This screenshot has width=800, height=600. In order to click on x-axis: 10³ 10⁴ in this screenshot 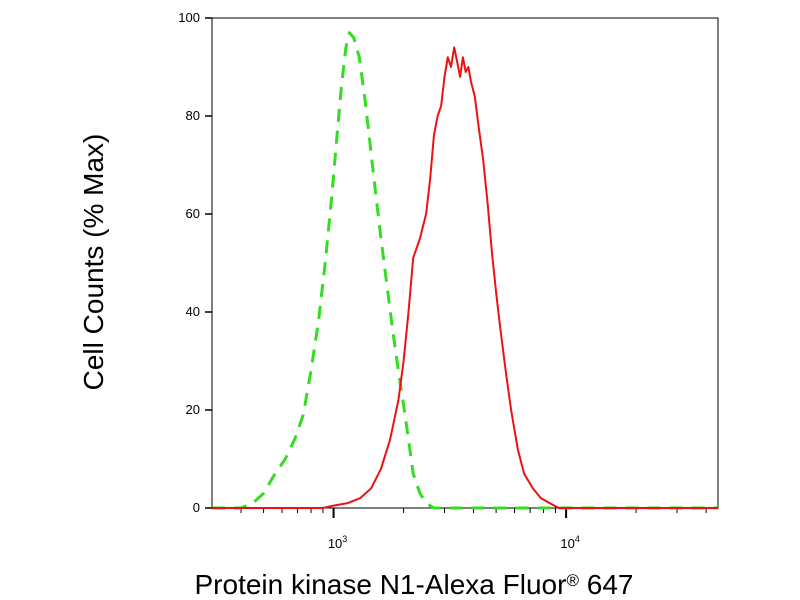, I will do `click(473, 529)`.